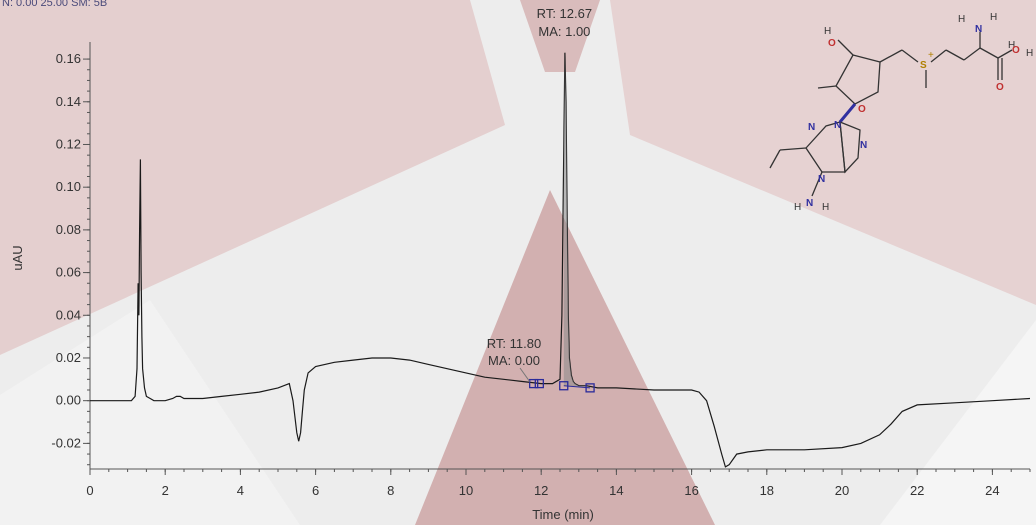 This screenshot has height=525, width=1036. What do you see at coordinates (390, 490) in the screenshot?
I see `x-tick-label: 8` at bounding box center [390, 490].